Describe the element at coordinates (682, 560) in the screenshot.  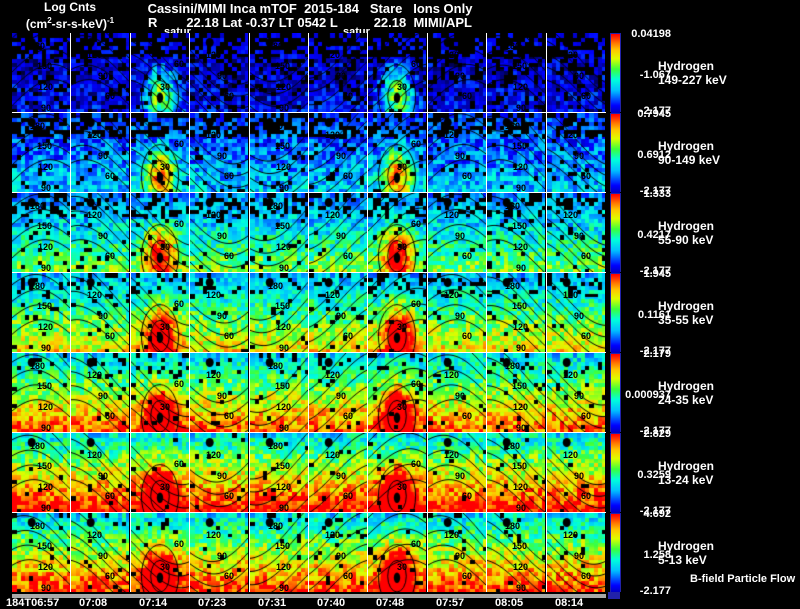
I see `energy-range: 5-13 keV` at that location.